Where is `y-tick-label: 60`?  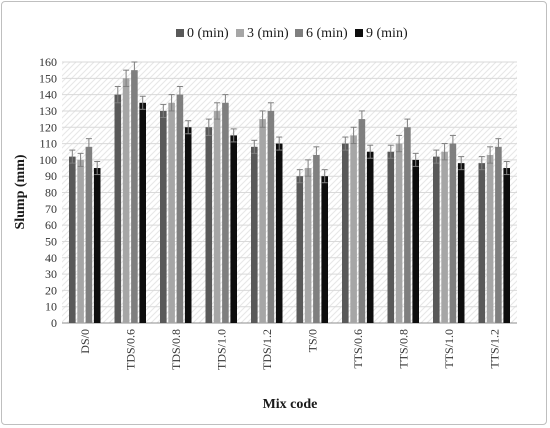
y-tick-label: 60 is located at coordinates (51, 225).